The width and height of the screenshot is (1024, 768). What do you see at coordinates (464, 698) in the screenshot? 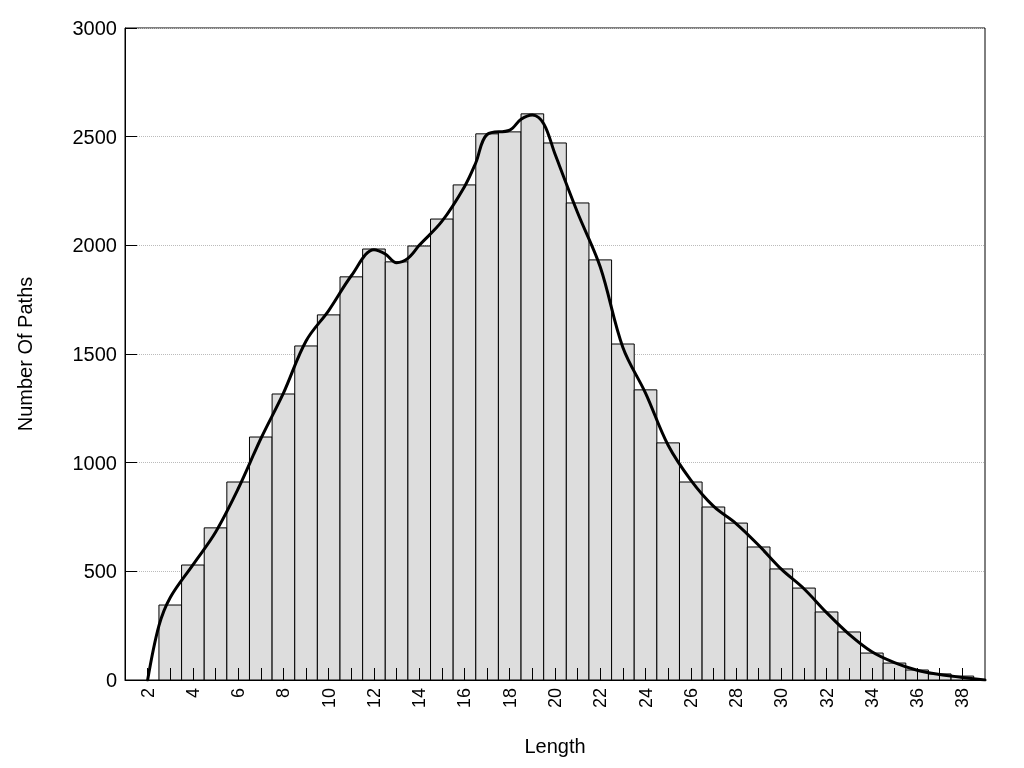
I see `x-tick-label: 16` at bounding box center [464, 698].